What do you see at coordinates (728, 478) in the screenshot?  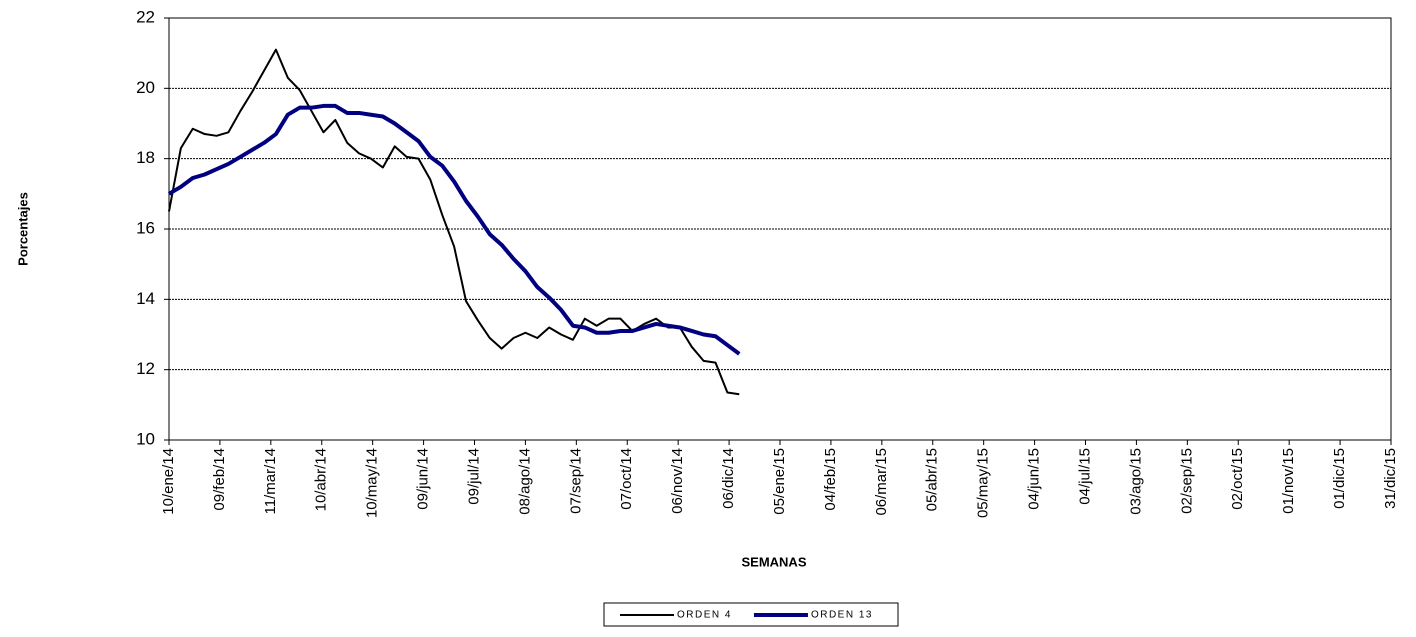 I see `x-tick-label: 06/dic/14` at bounding box center [728, 478].